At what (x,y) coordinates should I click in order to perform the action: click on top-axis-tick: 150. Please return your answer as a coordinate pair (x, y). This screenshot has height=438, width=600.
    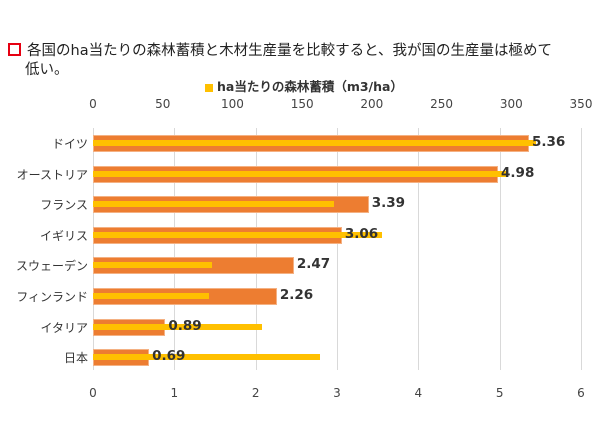
    Looking at the image, I should click on (302, 104).